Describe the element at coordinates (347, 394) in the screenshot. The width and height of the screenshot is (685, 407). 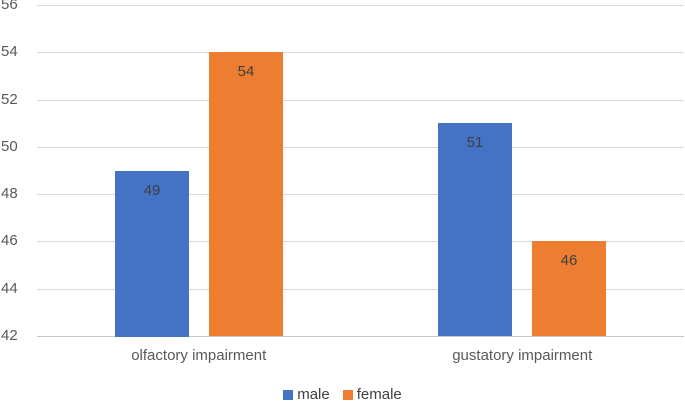
I see `legend-swatch-female` at that location.